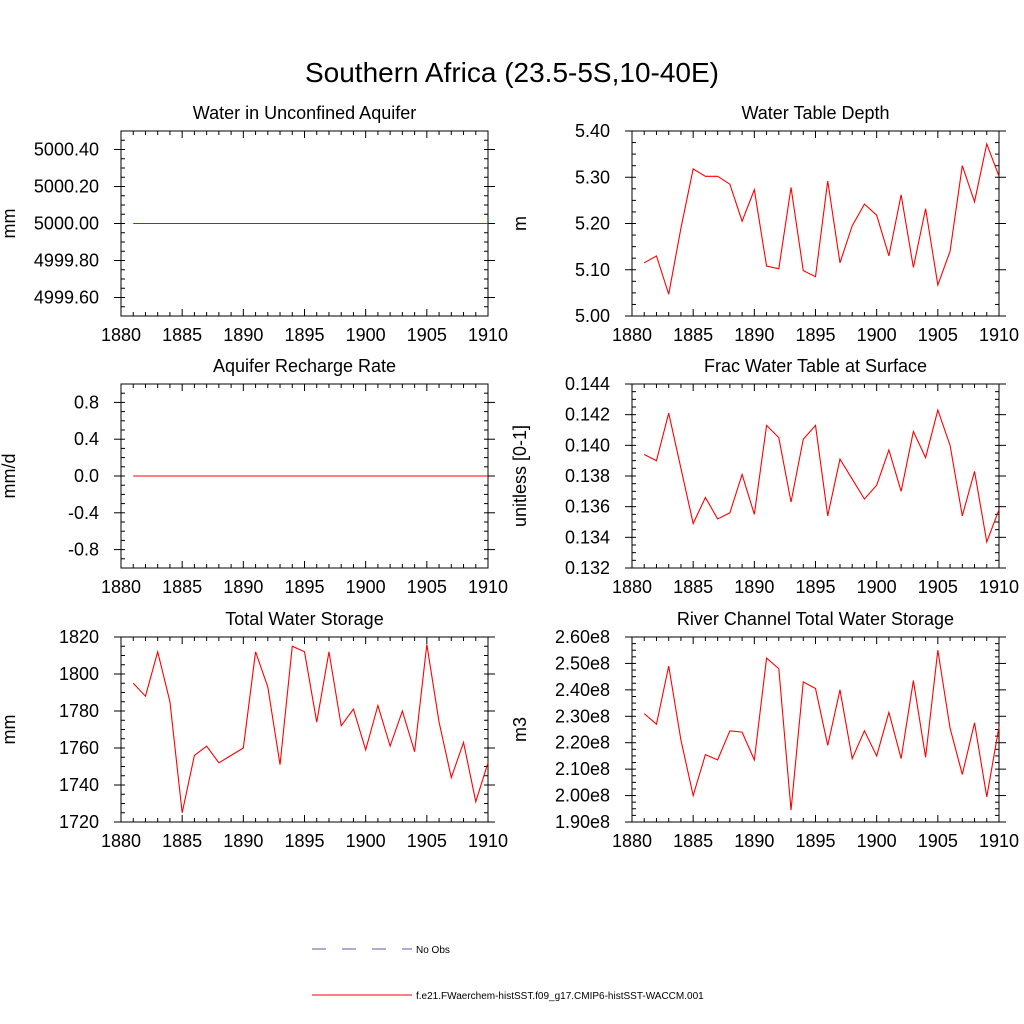  I want to click on y-axis-label: mm/d, so click(9, 476).